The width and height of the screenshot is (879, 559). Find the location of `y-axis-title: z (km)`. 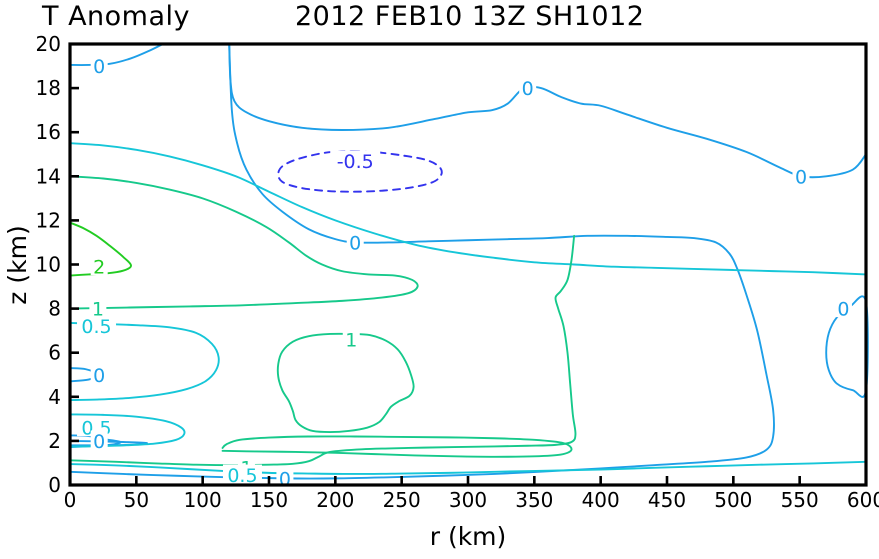

y-axis-title: z (km) is located at coordinates (17, 264).